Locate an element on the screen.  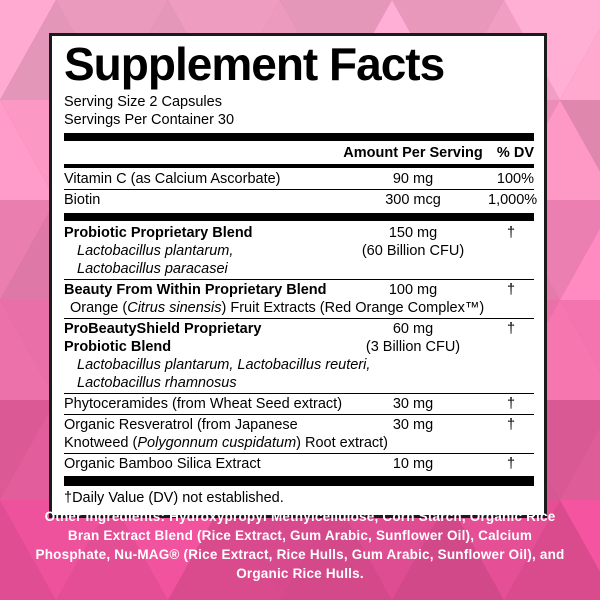
amount-value: (60 Billion CFU) is located at coordinates (413, 250).